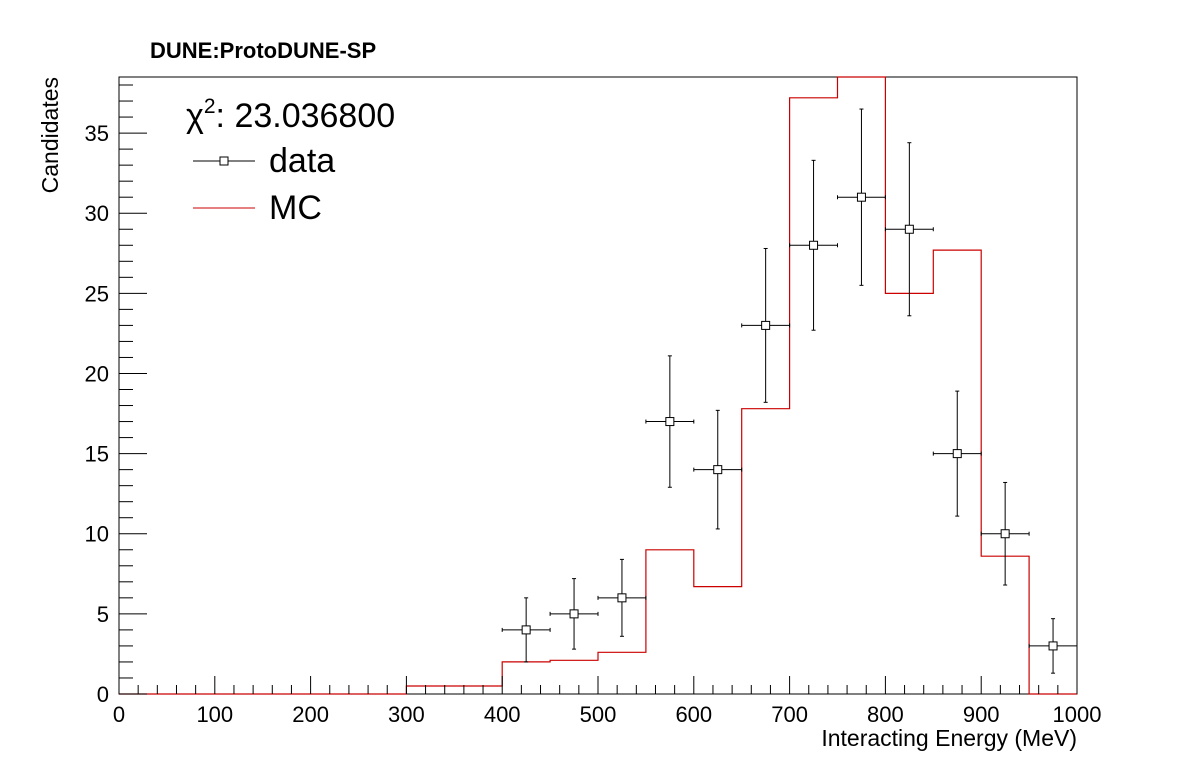 This screenshot has height=772, width=1196. I want to click on x-tick-label: 1000, so click(1077, 714).